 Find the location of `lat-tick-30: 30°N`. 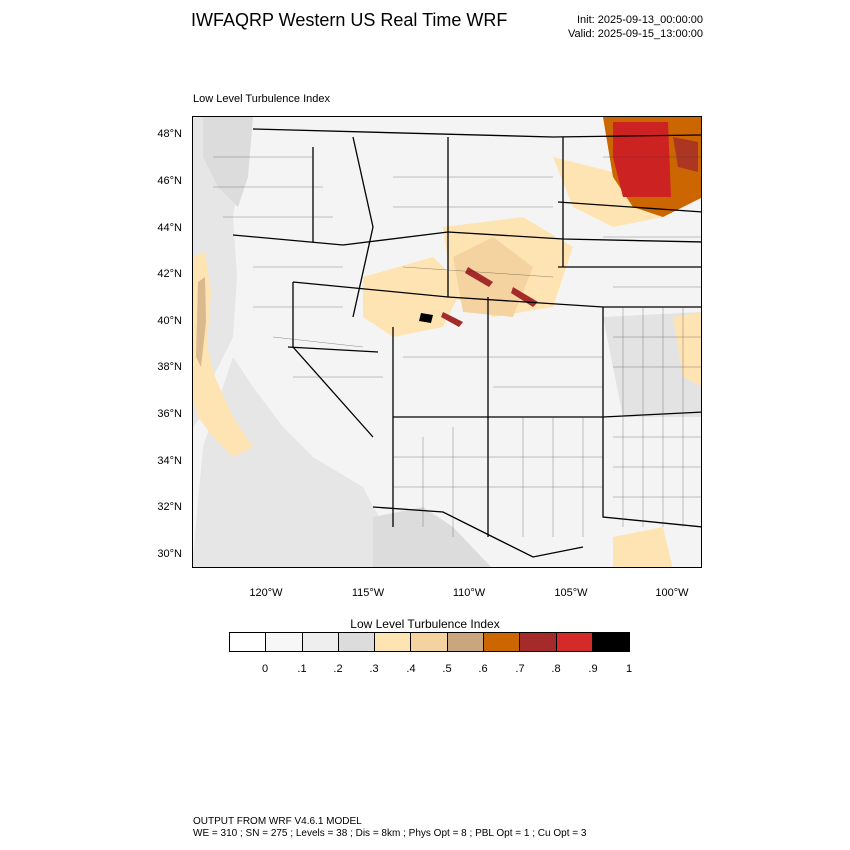

lat-tick-30: 30°N is located at coordinates (169, 554).